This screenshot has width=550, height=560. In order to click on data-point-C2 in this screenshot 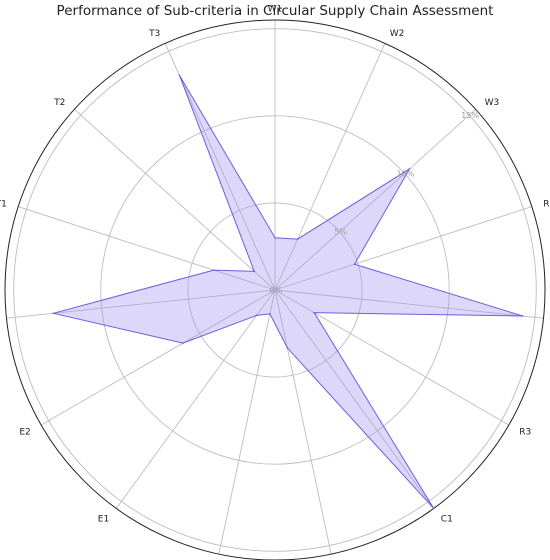, I will do `click(287, 348)`.